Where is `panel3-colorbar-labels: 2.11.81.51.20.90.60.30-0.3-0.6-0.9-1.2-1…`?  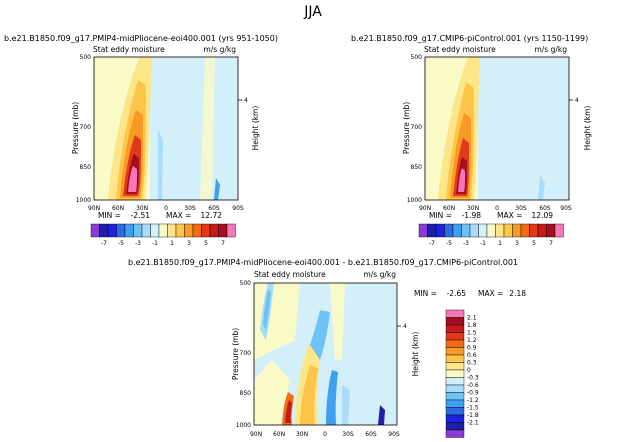
panel3-colorbar-labels: 2.11.81.51.20.90.60.30-0.3-0.6-0.9-1.2-1… is located at coordinates (473, 371).